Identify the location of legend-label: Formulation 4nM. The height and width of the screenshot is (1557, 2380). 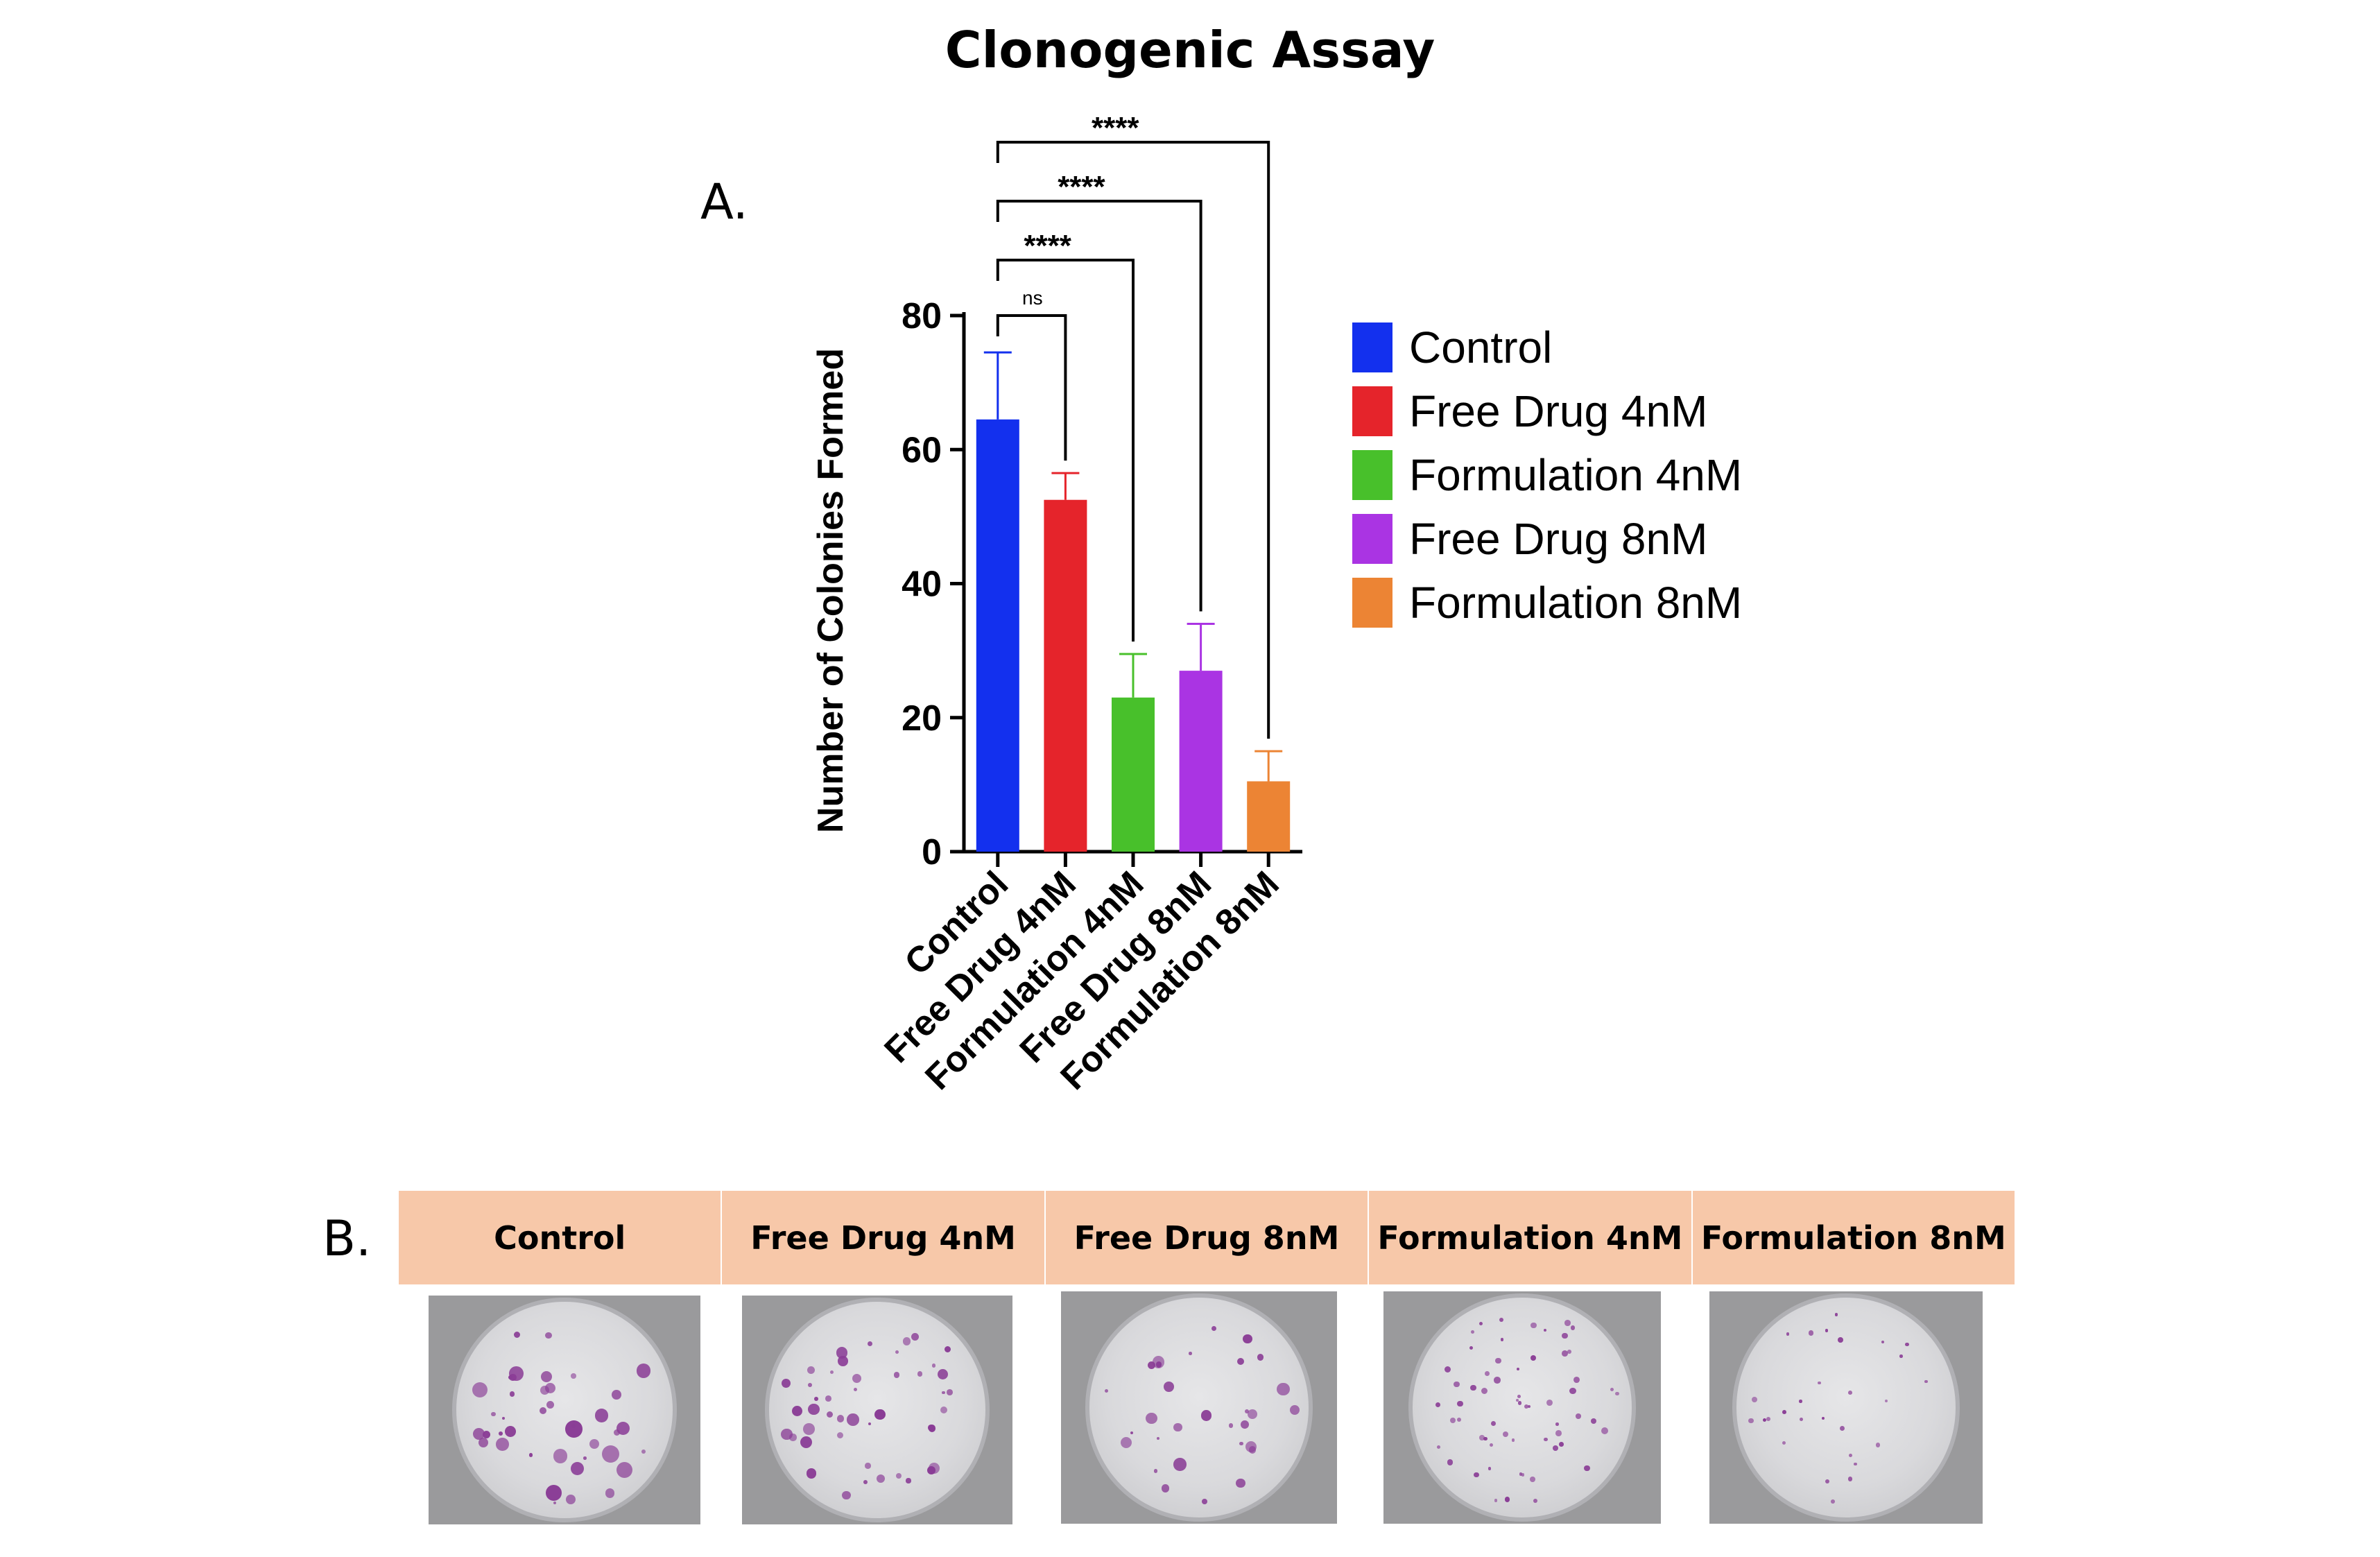
(1576, 475).